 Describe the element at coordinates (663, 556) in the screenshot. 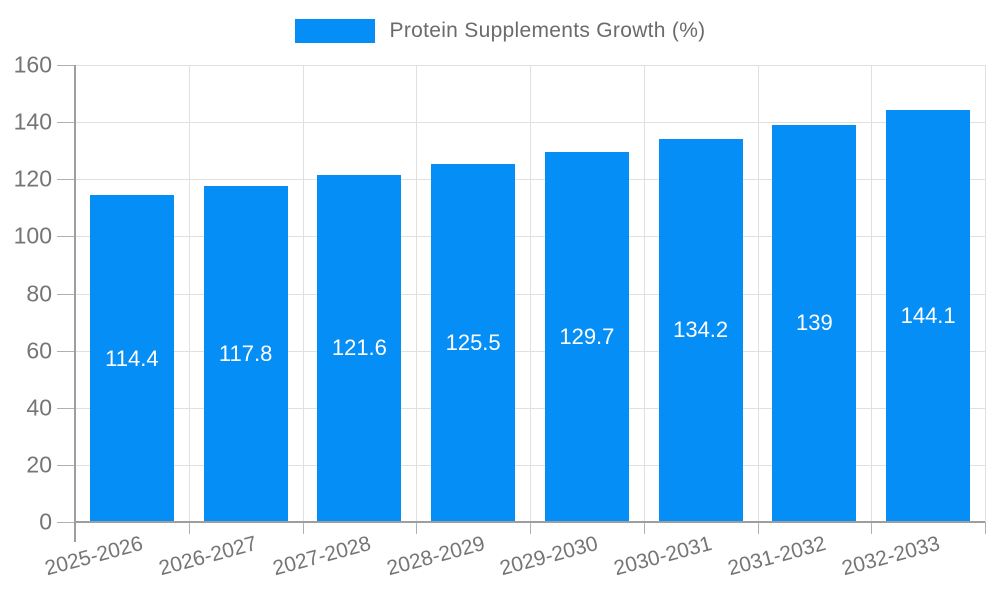

I see `x-tick-label: 2030-2031` at that location.